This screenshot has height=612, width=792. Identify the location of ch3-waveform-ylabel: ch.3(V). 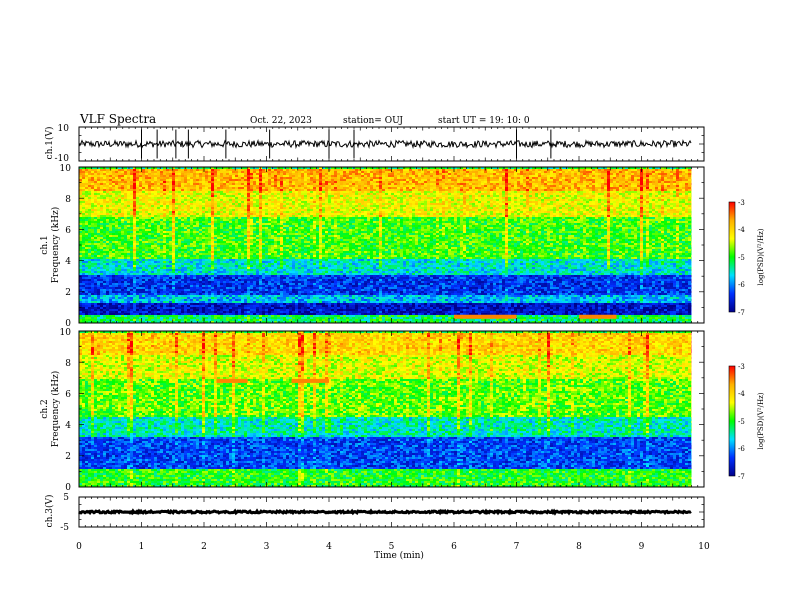
(49, 511).